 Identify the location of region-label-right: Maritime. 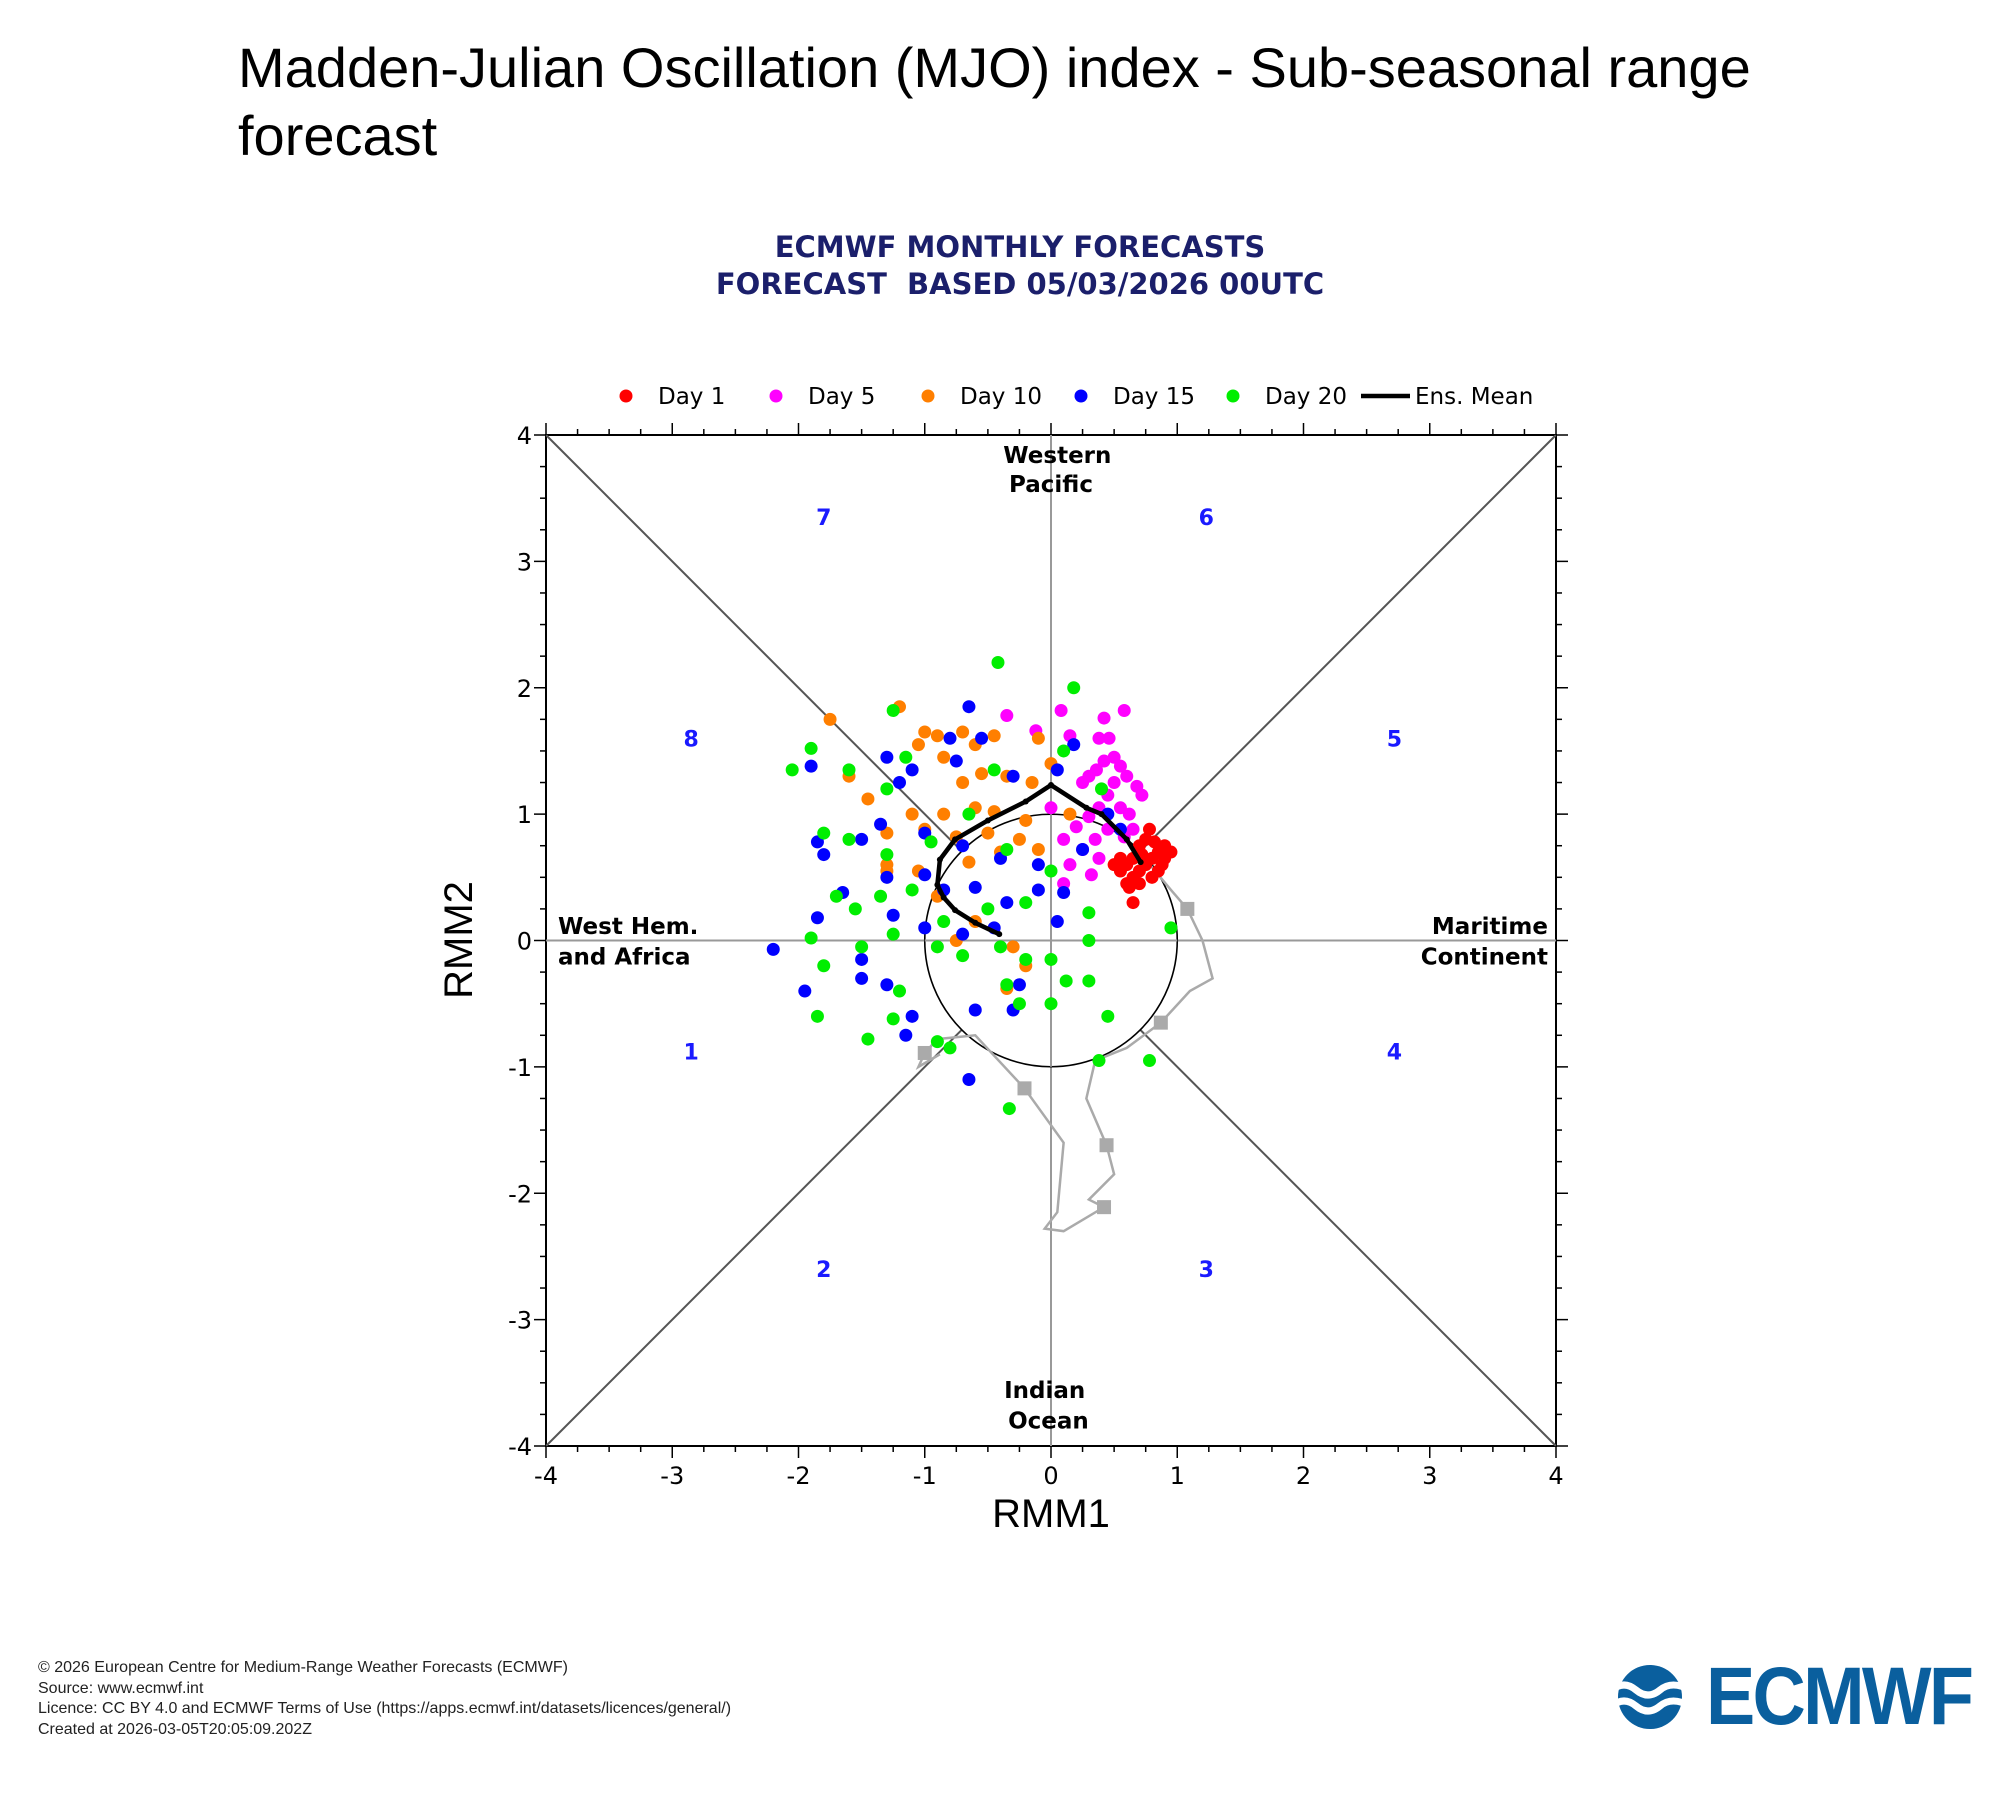
(1490, 927).